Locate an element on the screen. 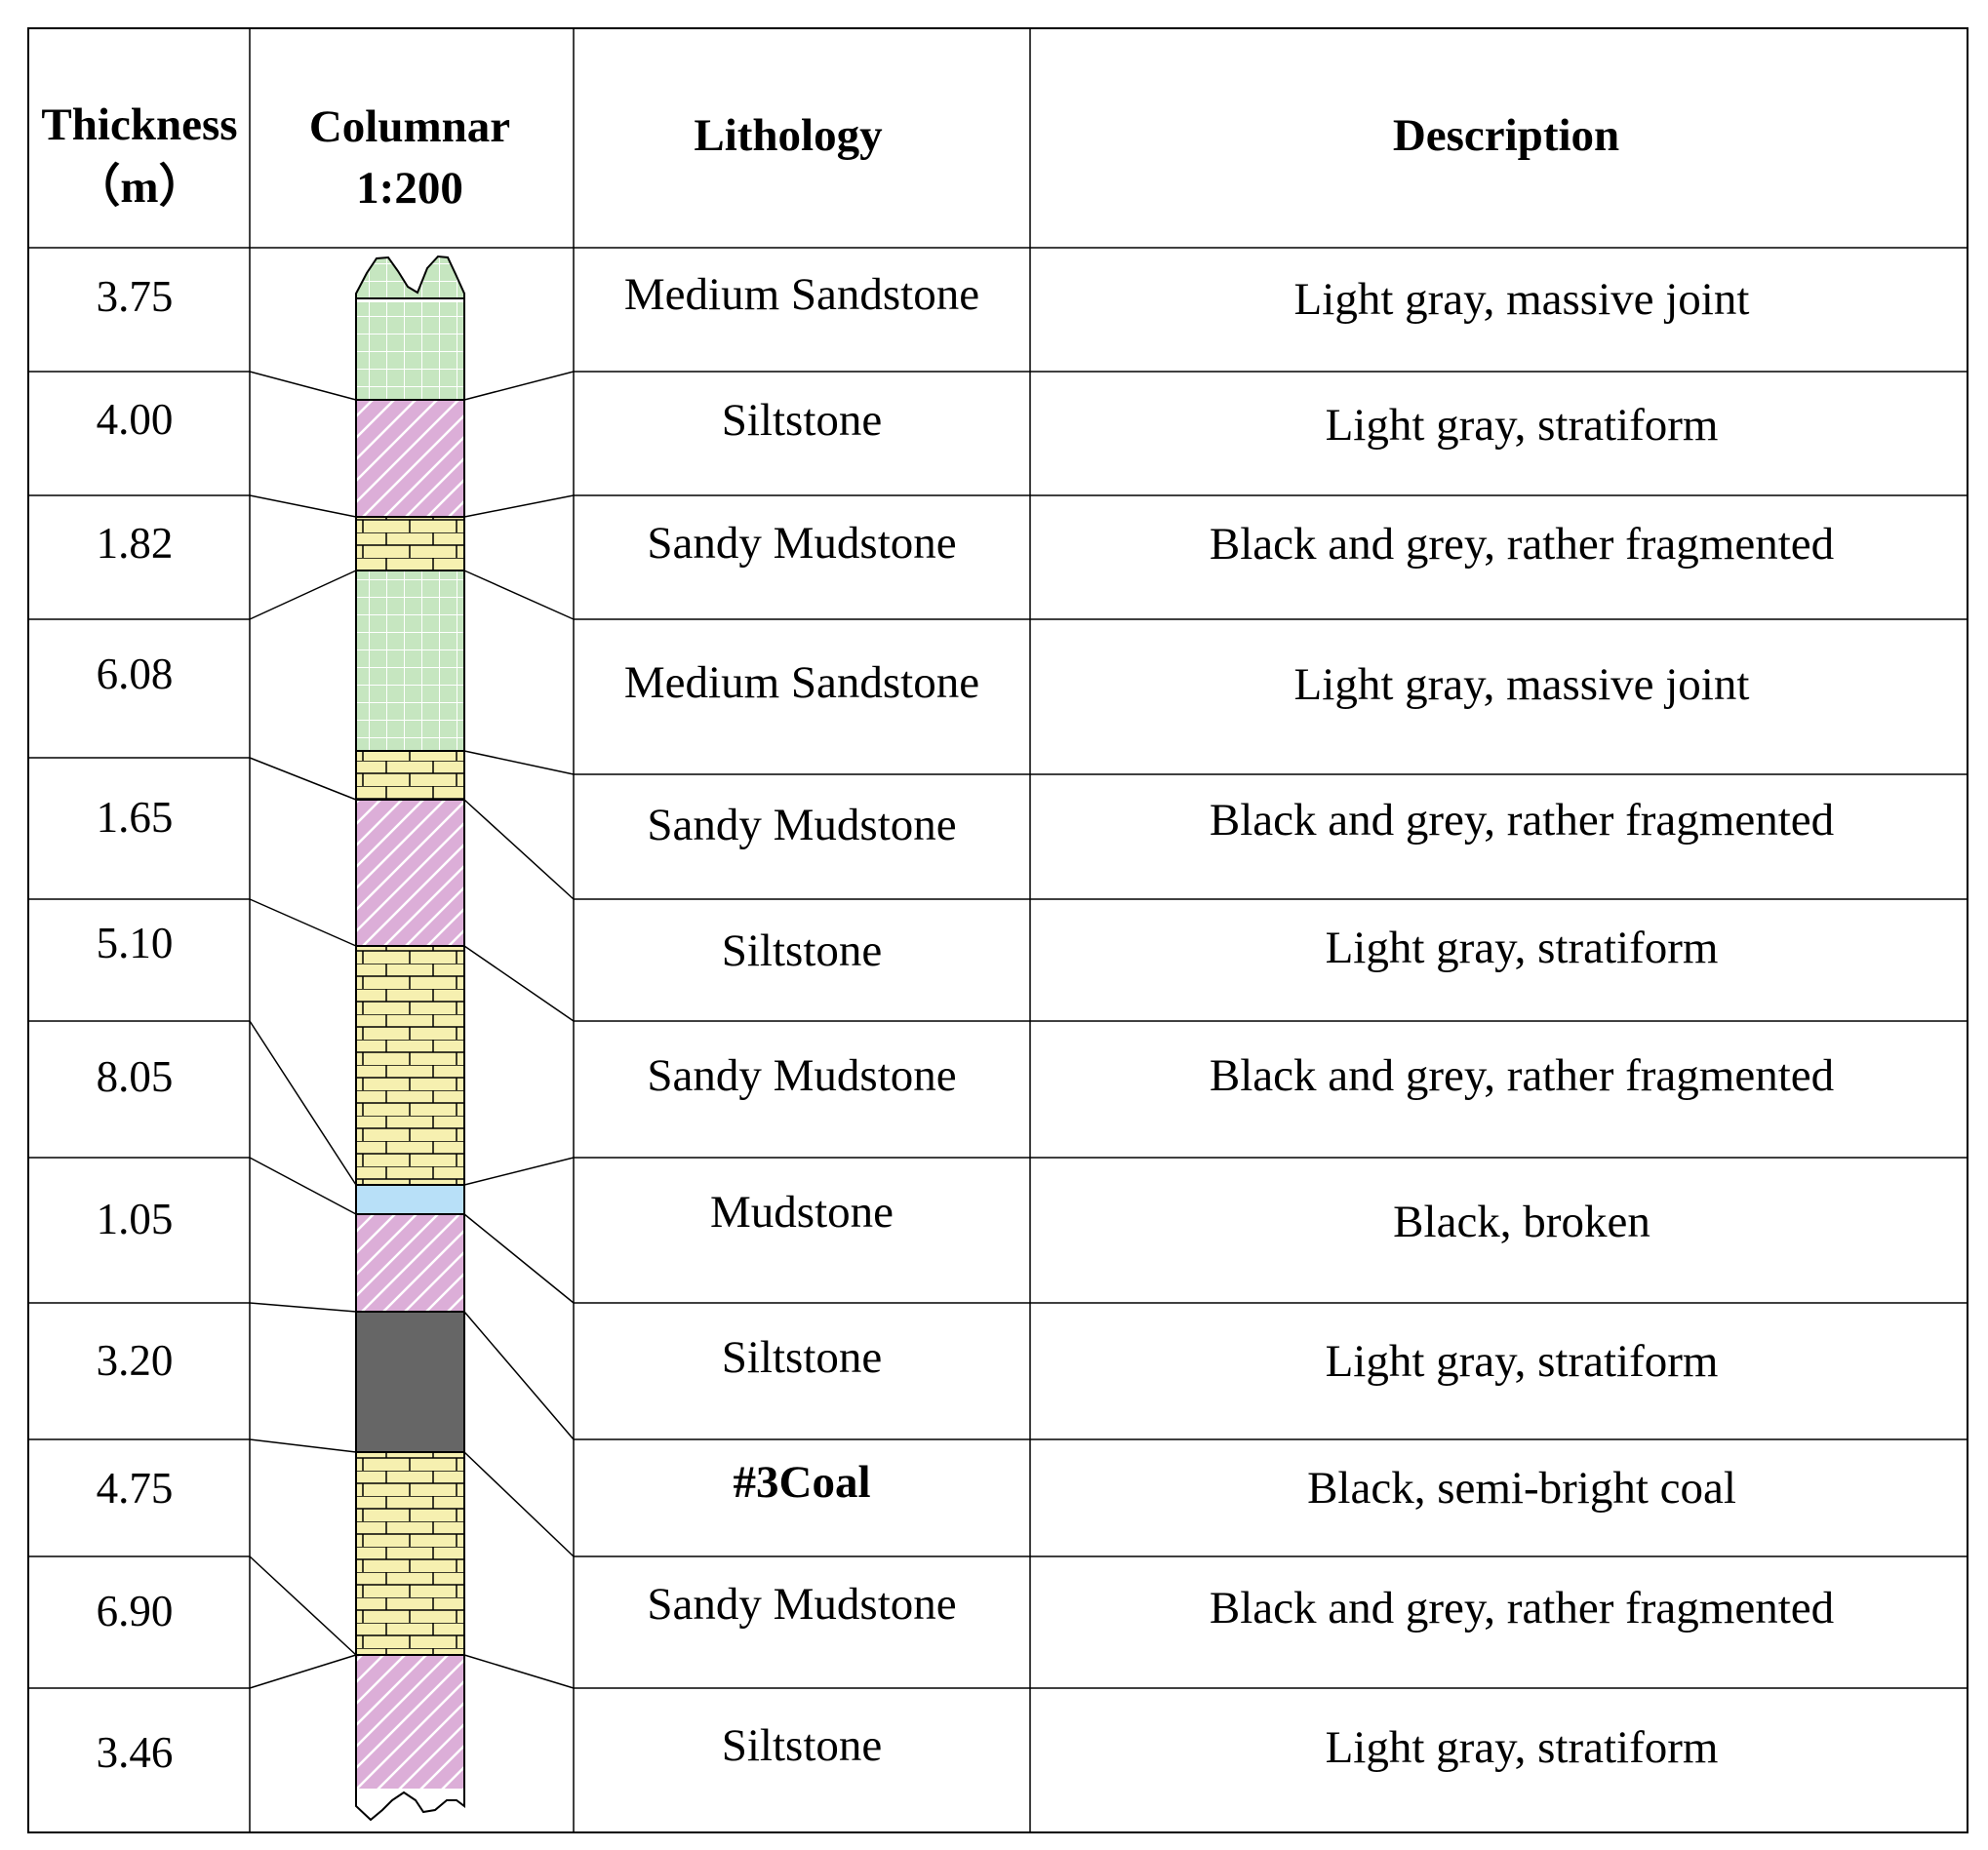  description-header: Description is located at coordinates (1506, 135).